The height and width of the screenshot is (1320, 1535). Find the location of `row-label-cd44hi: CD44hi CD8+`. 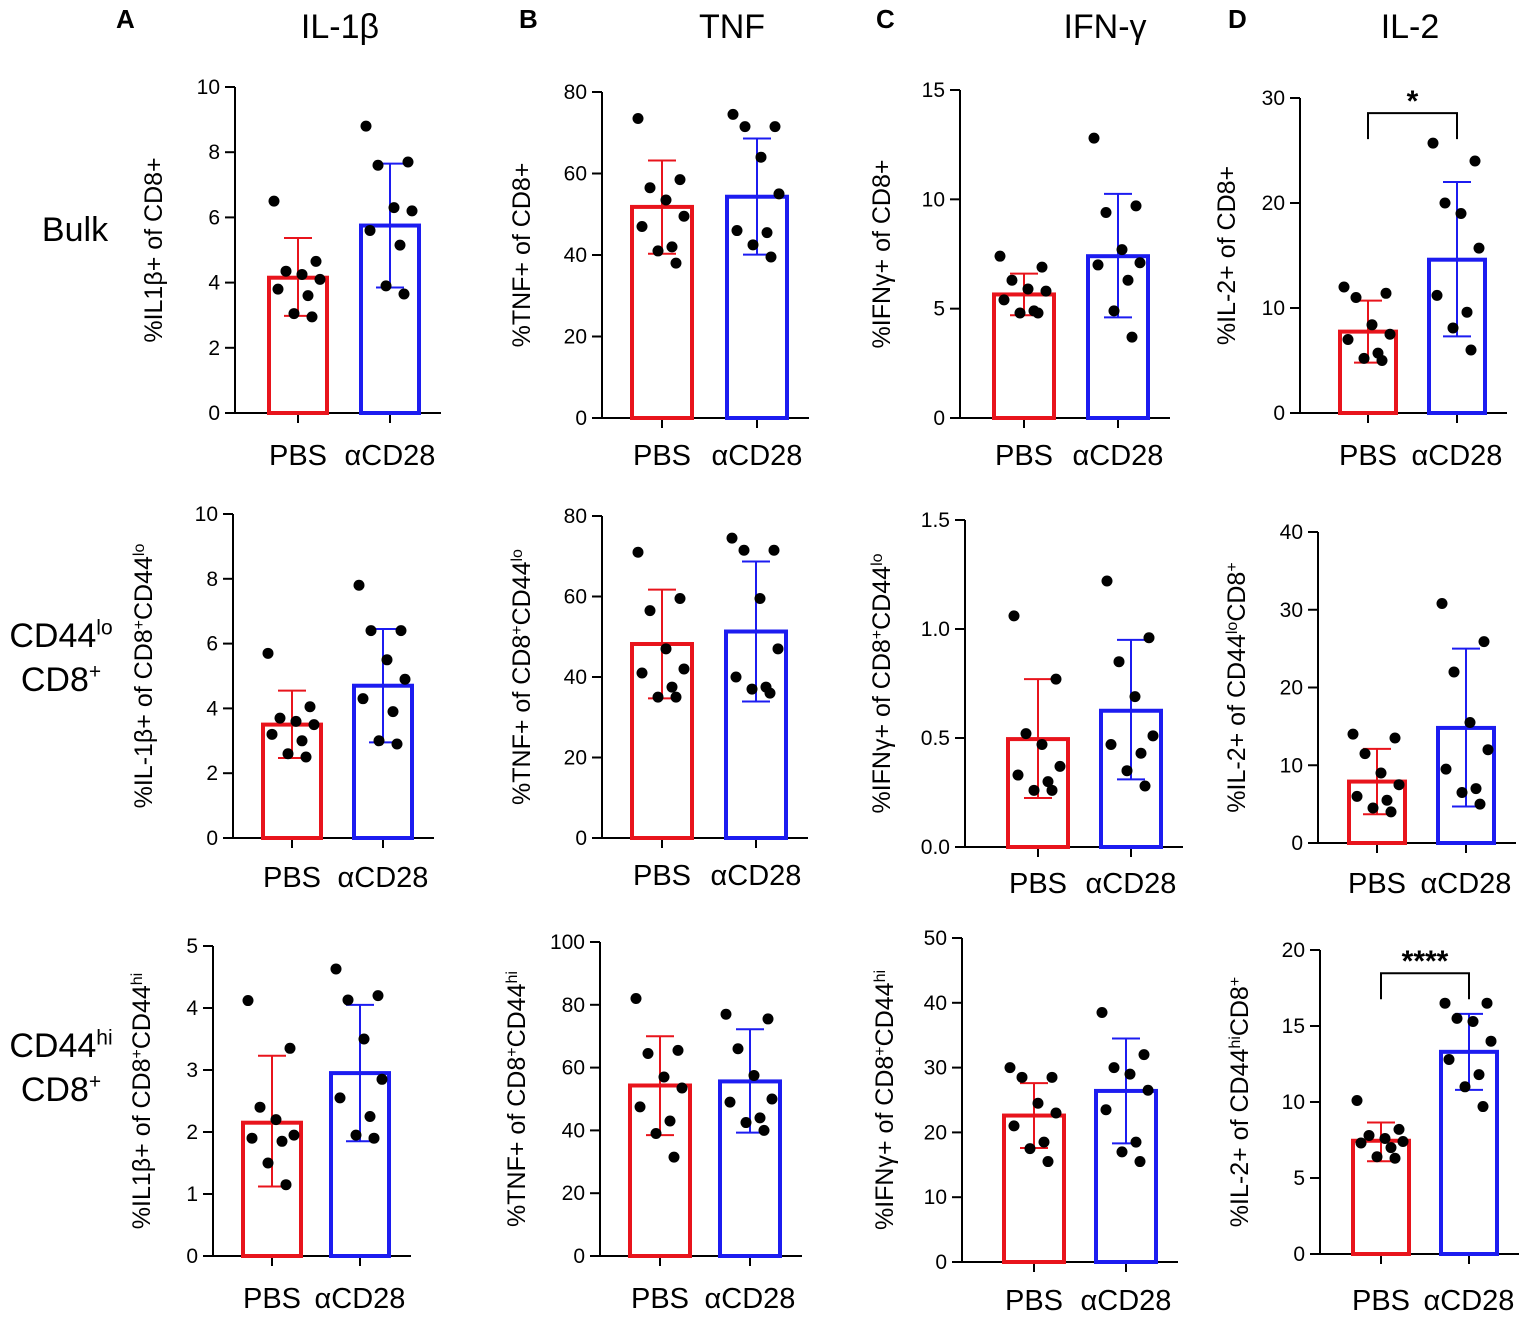

row-label-cd44hi: CD44hi CD8+ is located at coordinates (61, 1068).